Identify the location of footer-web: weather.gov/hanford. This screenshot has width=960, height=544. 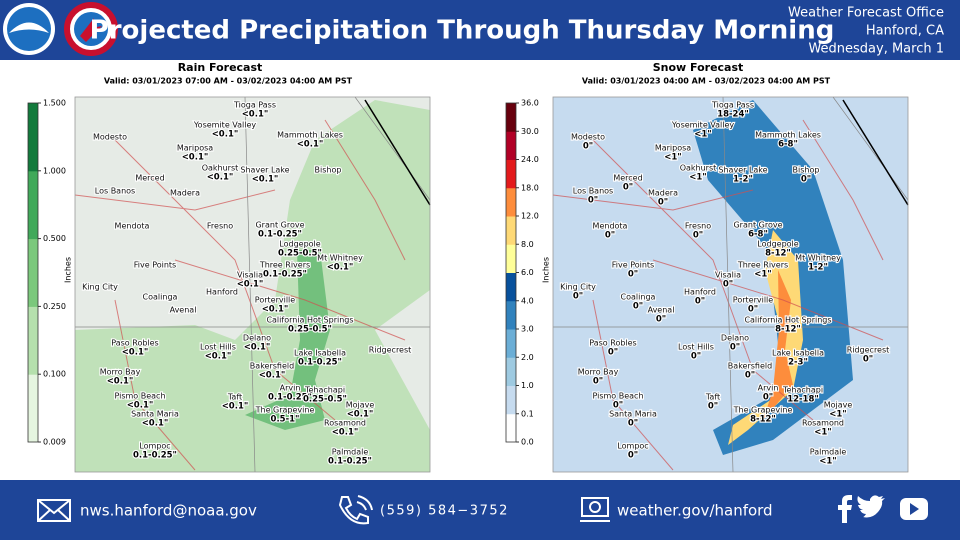
(695, 511).